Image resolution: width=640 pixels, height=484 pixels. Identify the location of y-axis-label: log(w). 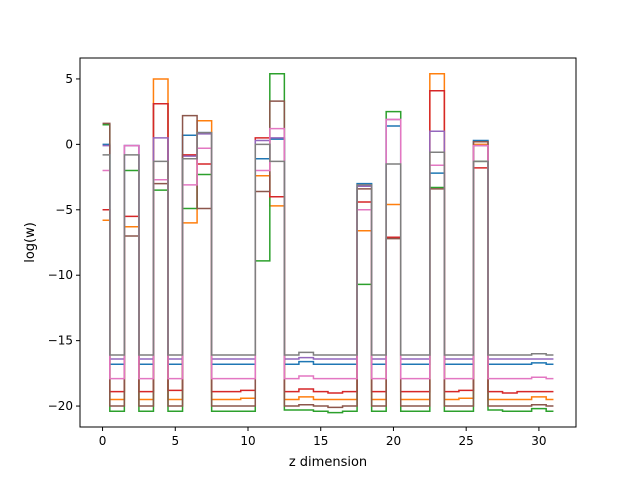
(30, 242).